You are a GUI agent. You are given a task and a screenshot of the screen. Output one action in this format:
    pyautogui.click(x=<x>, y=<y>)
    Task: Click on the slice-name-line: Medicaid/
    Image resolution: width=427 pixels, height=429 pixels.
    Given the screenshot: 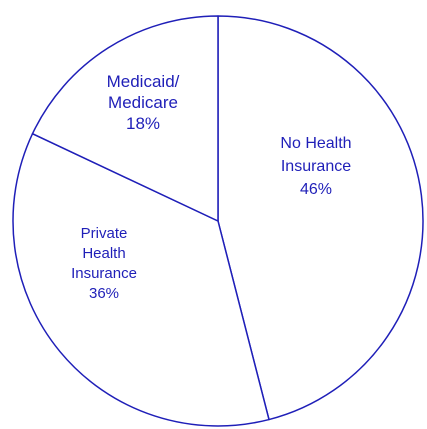 What is the action you would take?
    pyautogui.click(x=143, y=81)
    